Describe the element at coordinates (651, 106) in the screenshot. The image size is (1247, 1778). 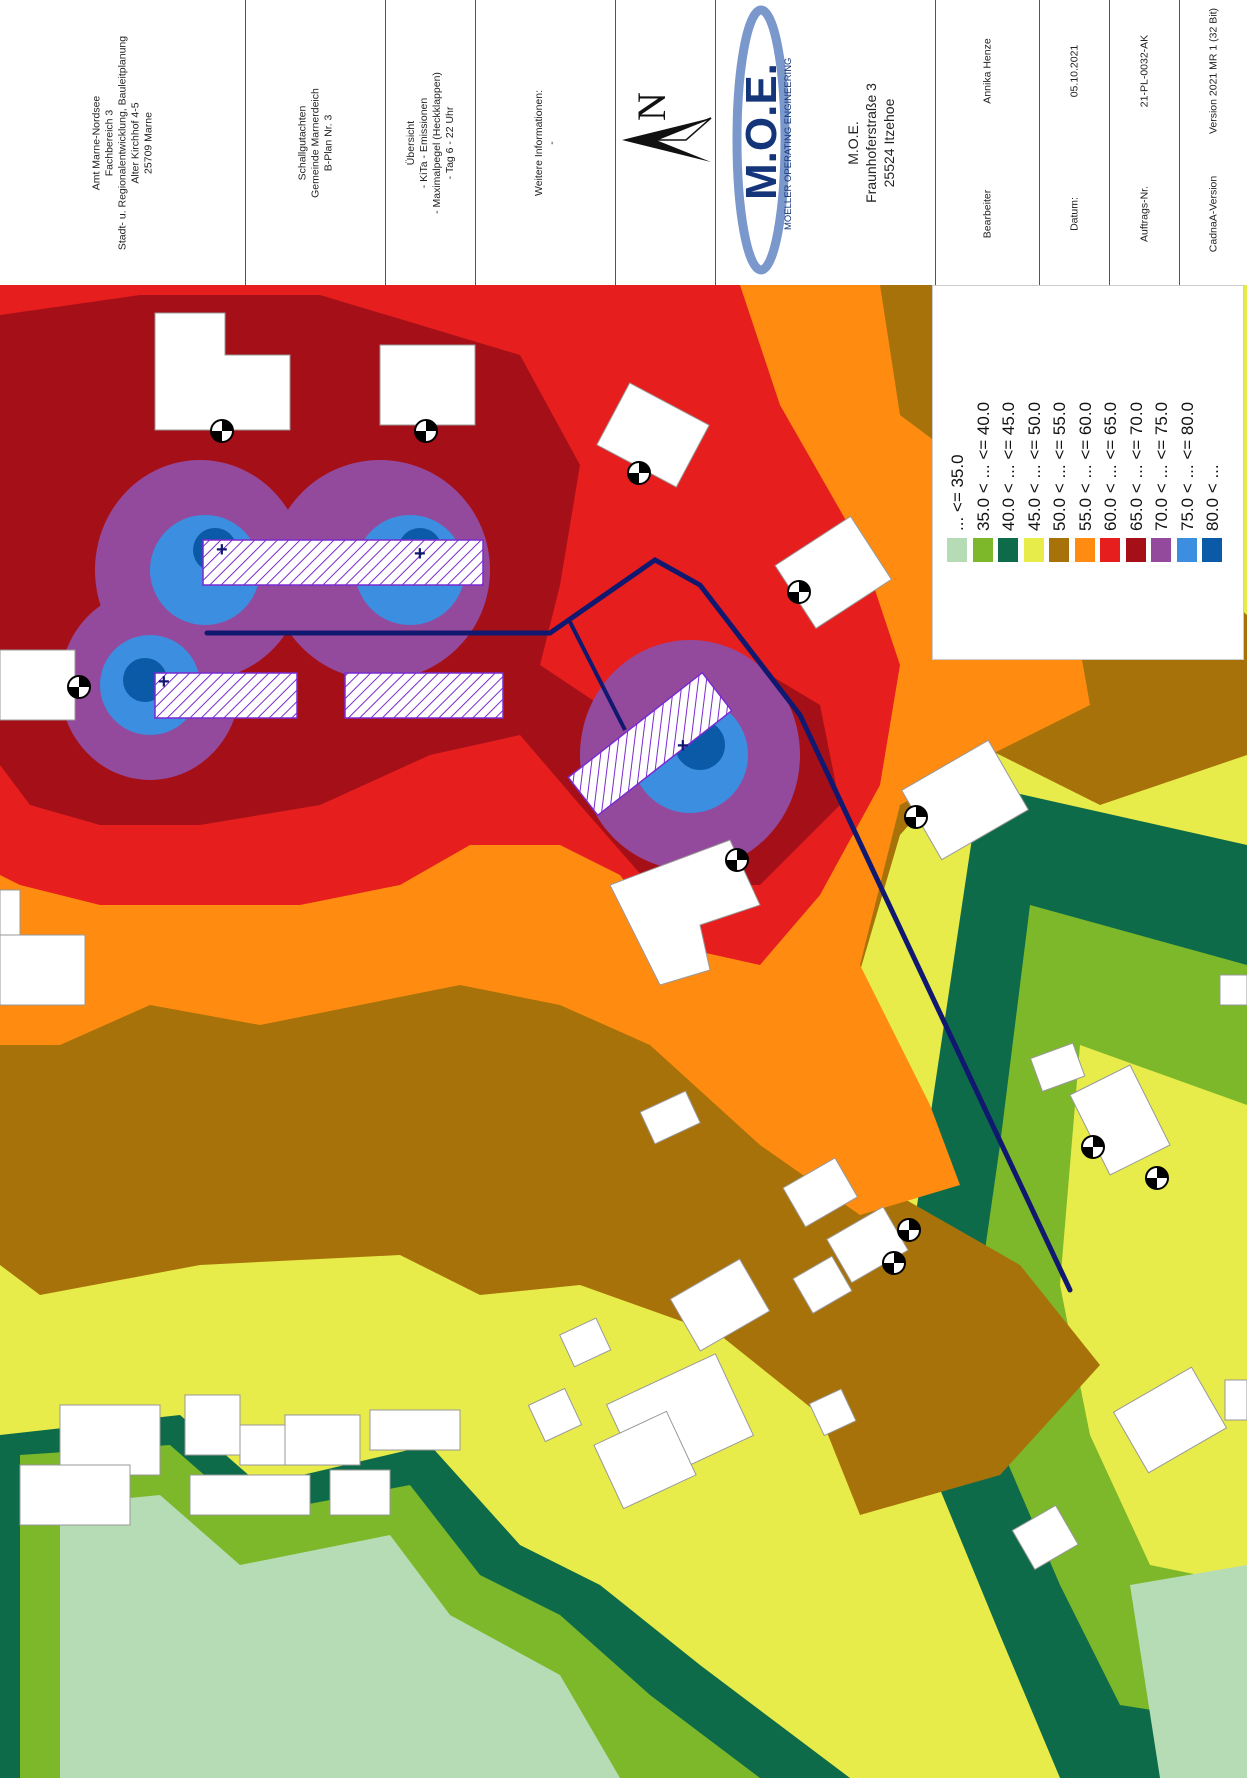
I see `north-label: N` at that location.